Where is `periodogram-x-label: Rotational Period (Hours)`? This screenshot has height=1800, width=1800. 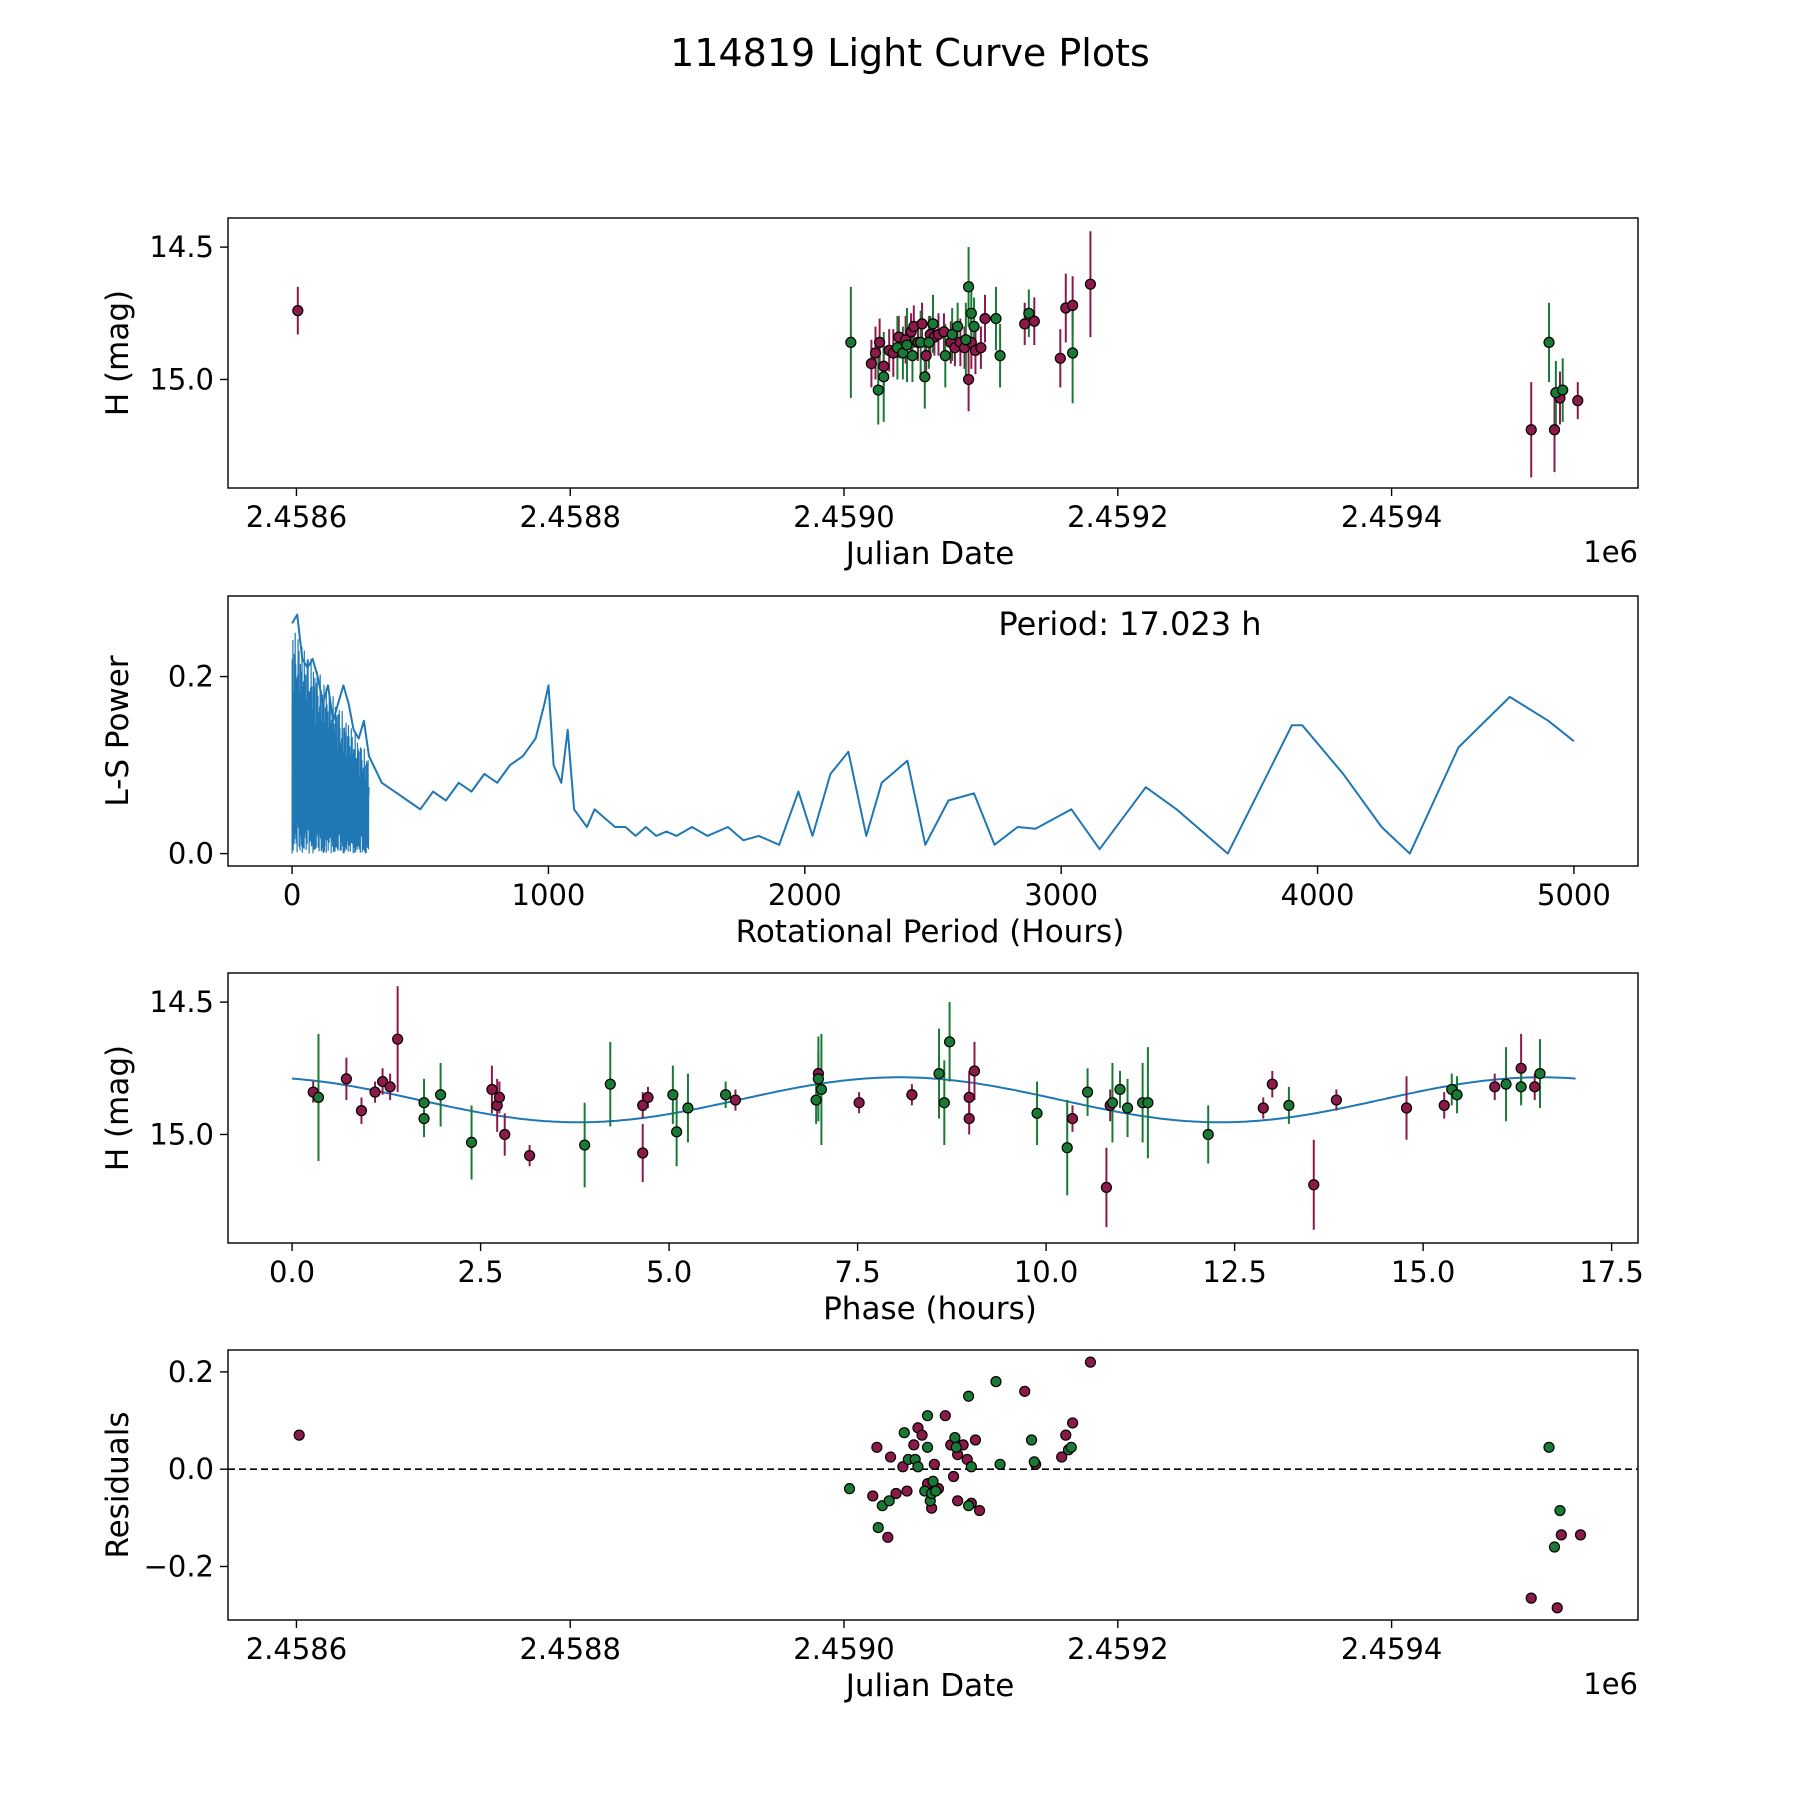 periodogram-x-label: Rotational Period (Hours) is located at coordinates (930, 932).